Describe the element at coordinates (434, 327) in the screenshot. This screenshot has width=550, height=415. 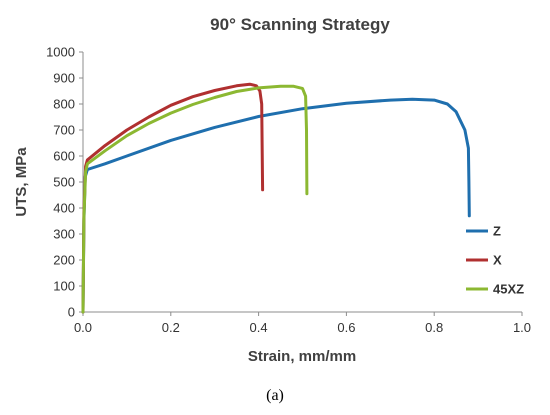
I see `x-tick-label: 0.8` at that location.